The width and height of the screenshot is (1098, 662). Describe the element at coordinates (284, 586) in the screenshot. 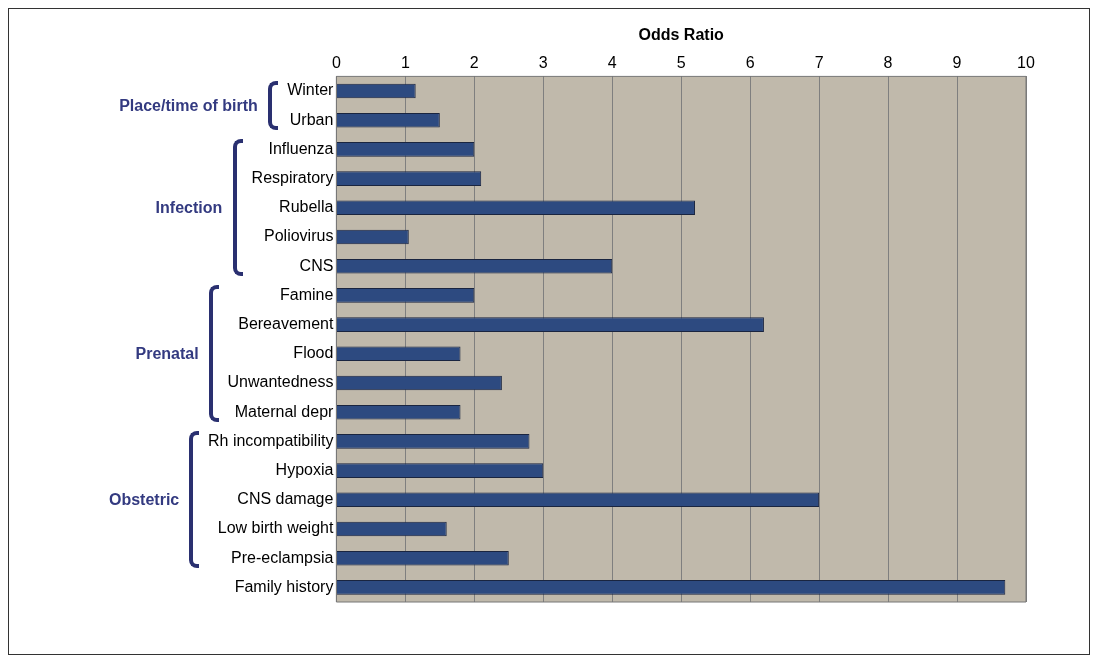

I see `y-tick-label: Family history` at that location.